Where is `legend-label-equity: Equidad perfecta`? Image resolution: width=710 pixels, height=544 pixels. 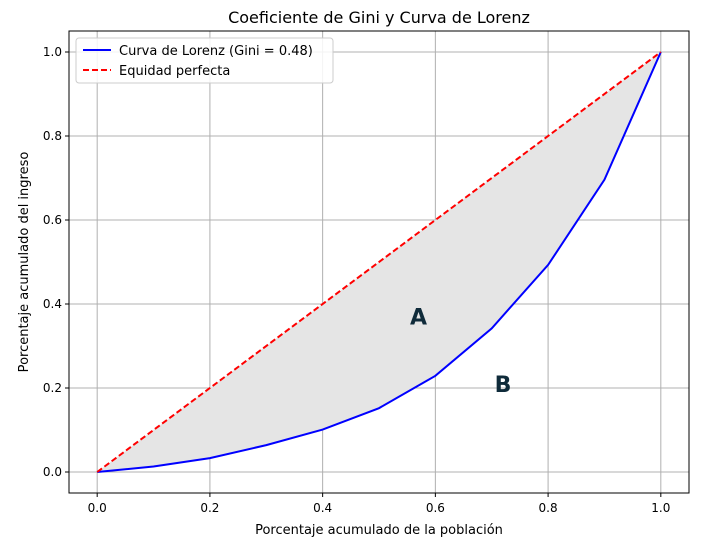 legend-label-equity: Equidad perfecta is located at coordinates (174, 71).